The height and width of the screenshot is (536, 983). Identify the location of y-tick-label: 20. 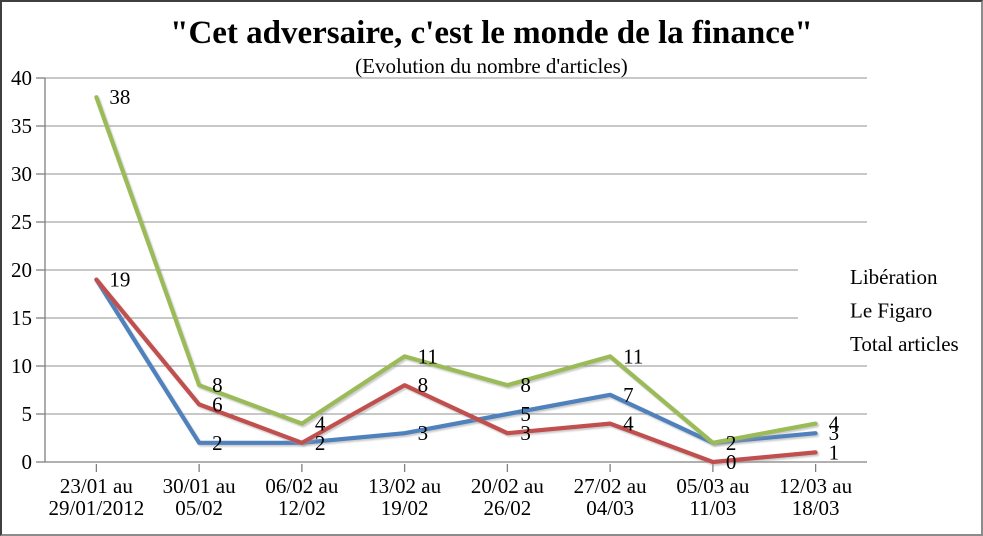
(21, 270).